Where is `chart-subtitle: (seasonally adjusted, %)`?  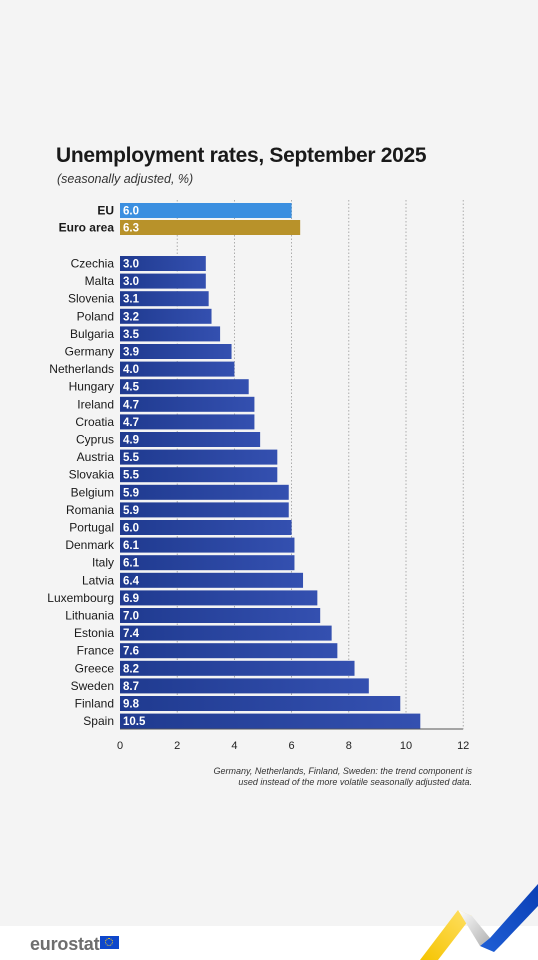 chart-subtitle: (seasonally adjusted, %) is located at coordinates (125, 179).